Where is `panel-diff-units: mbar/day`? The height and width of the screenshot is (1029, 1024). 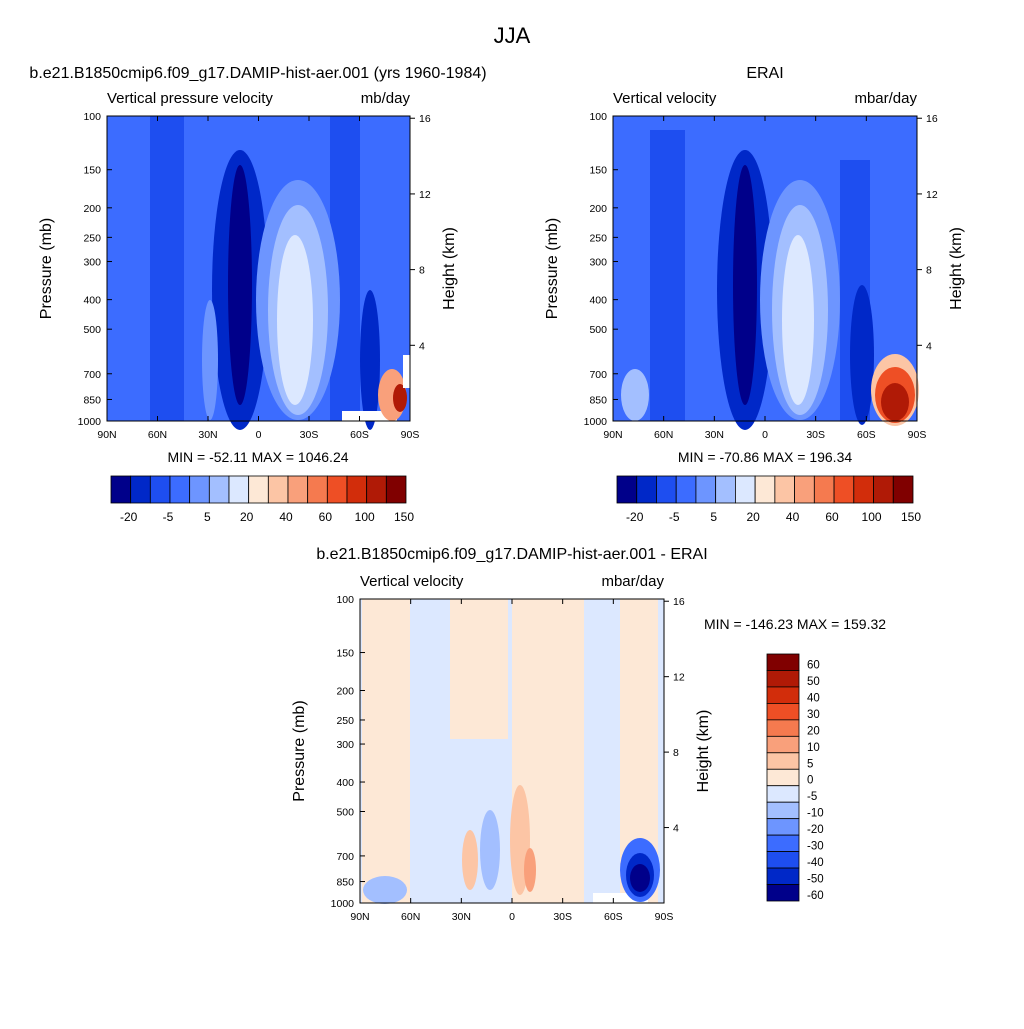
panel-diff-units: mbar/day is located at coordinates (632, 581).